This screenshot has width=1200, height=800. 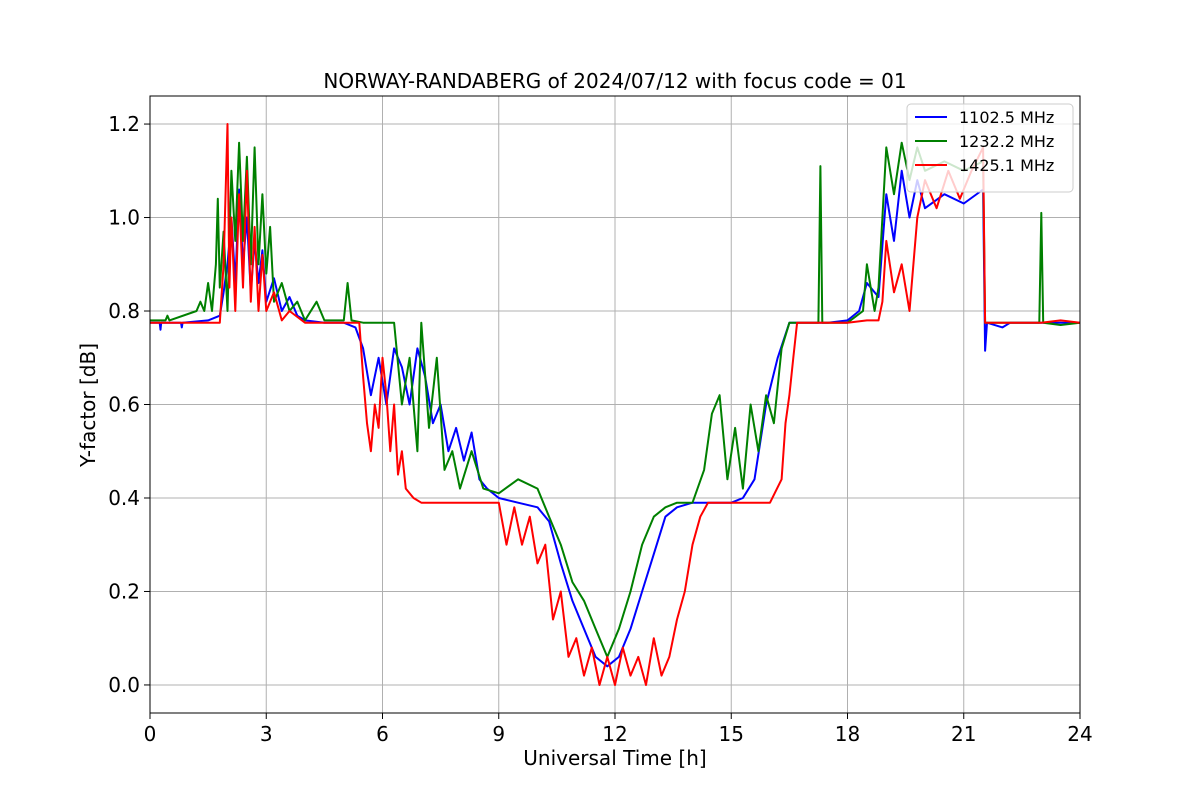 I want to click on x-tick-label: 9, so click(x=498, y=734).